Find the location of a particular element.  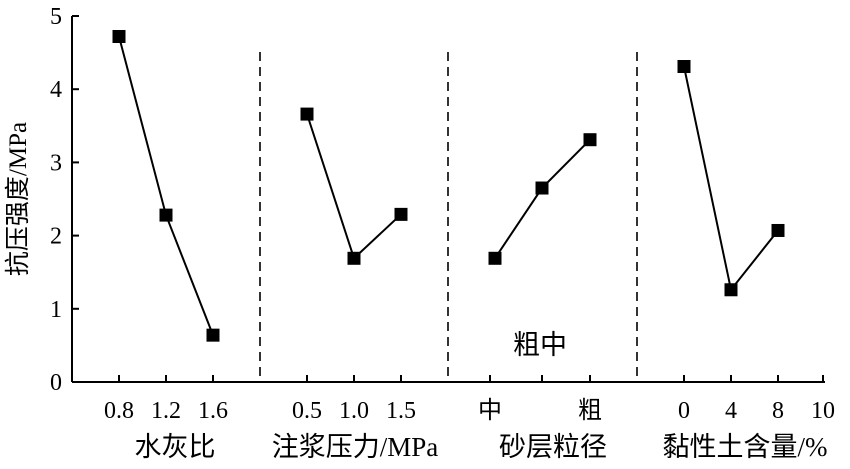

y-tick-label: 5 is located at coordinates (56, 17).